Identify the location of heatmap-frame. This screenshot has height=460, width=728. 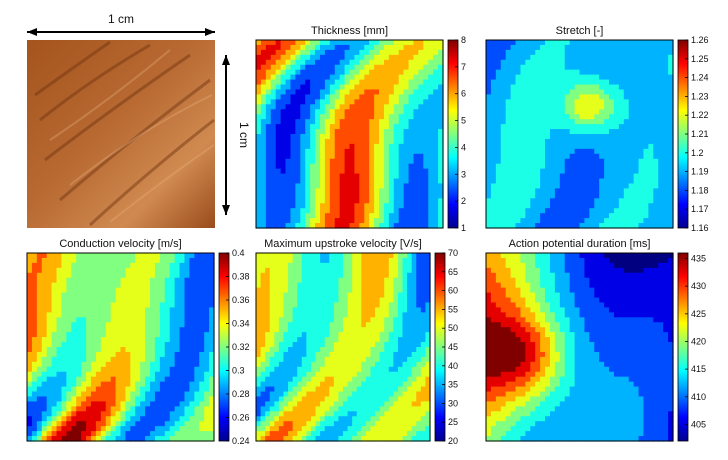
(579, 134).